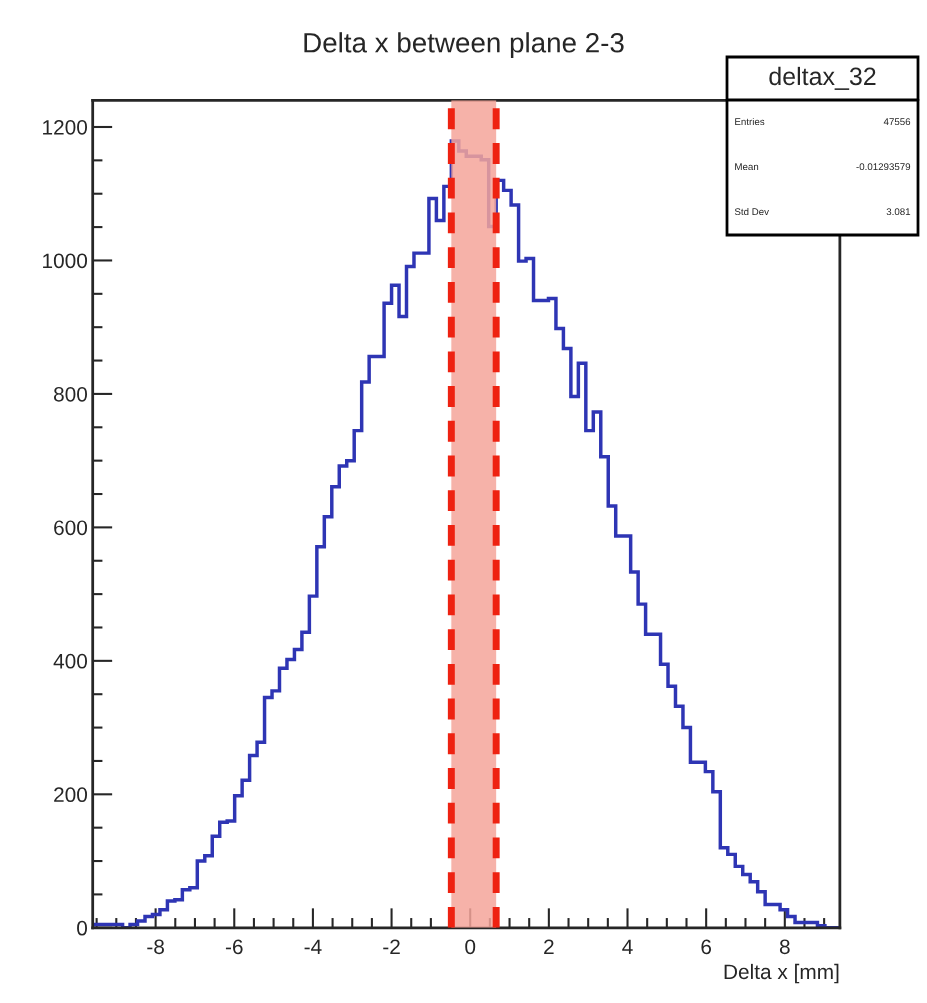  I want to click on annotation: Entries, so click(750, 121).